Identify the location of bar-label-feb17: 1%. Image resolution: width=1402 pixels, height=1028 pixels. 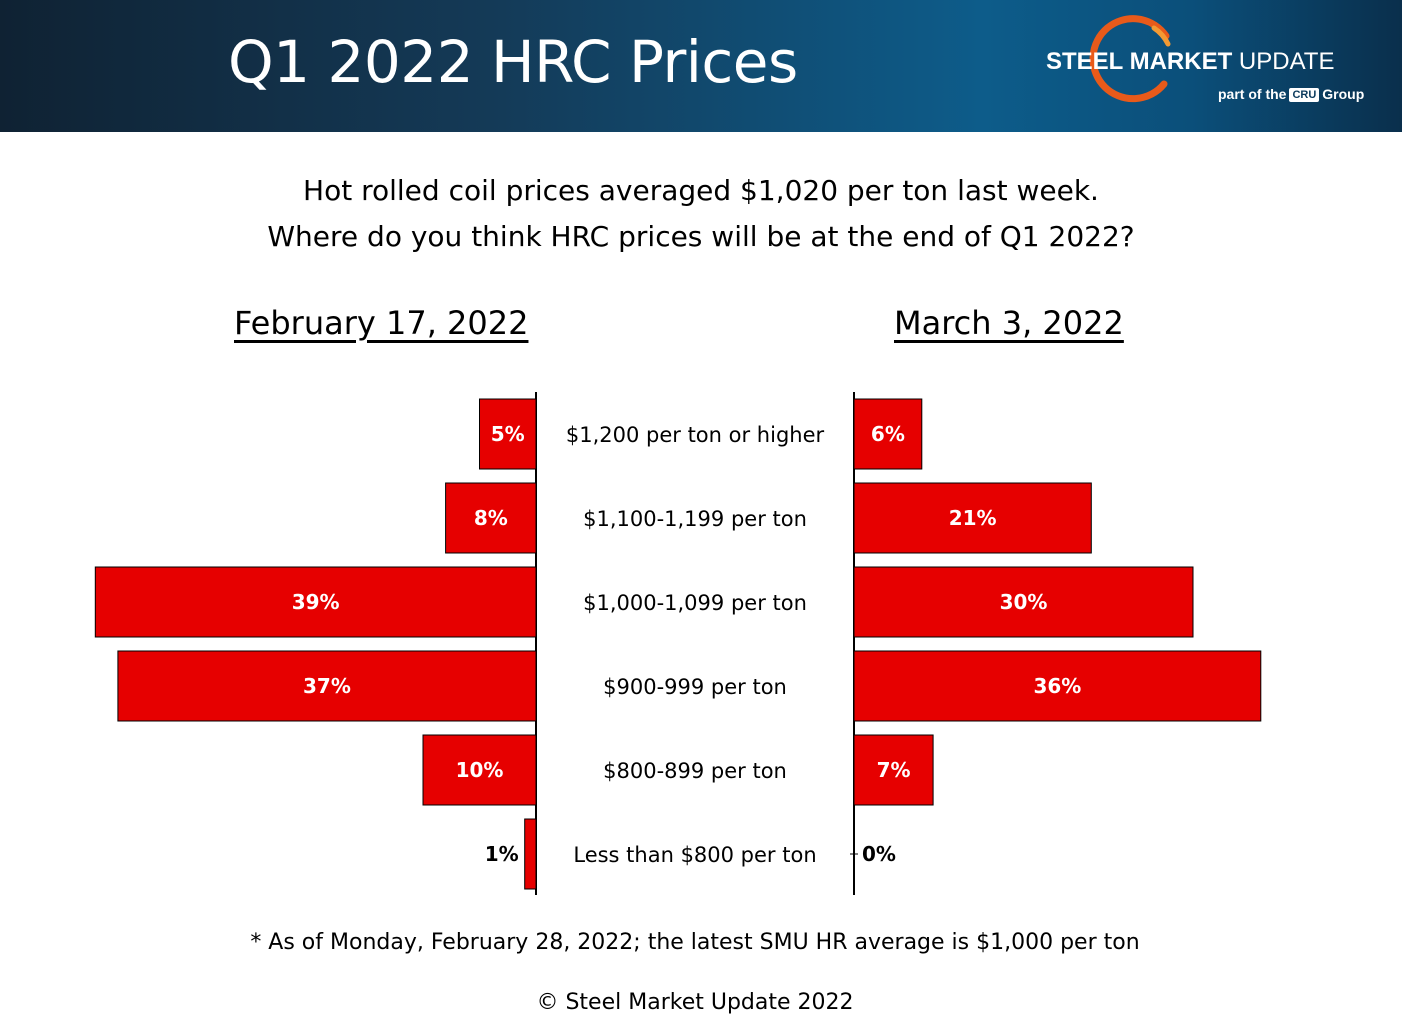
(502, 854).